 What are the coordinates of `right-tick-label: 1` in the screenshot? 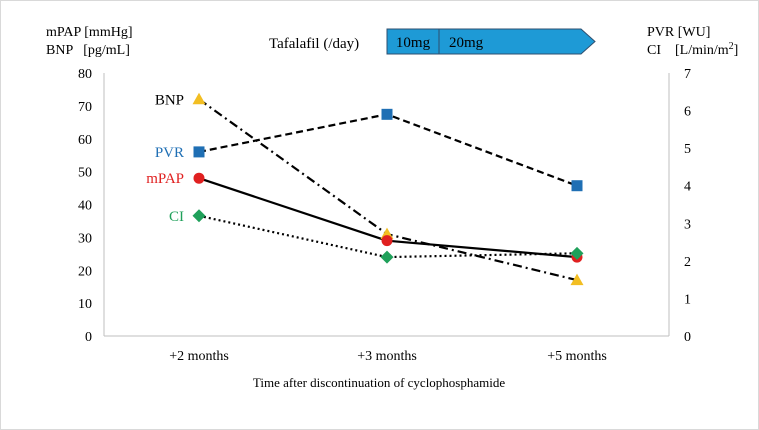 It's located at (687, 299).